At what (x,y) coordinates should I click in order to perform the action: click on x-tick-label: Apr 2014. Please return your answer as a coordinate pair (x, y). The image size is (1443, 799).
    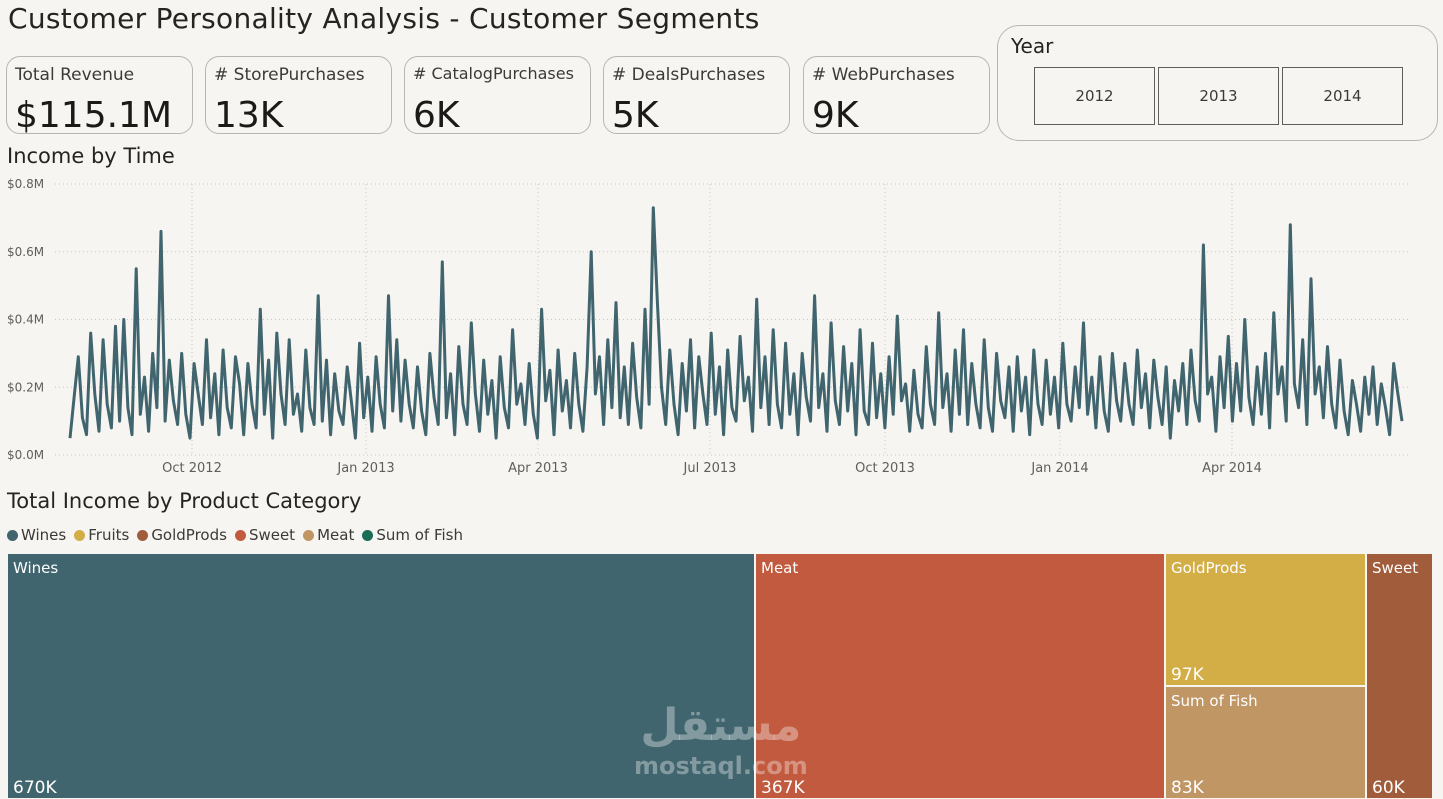
    Looking at the image, I should click on (1232, 468).